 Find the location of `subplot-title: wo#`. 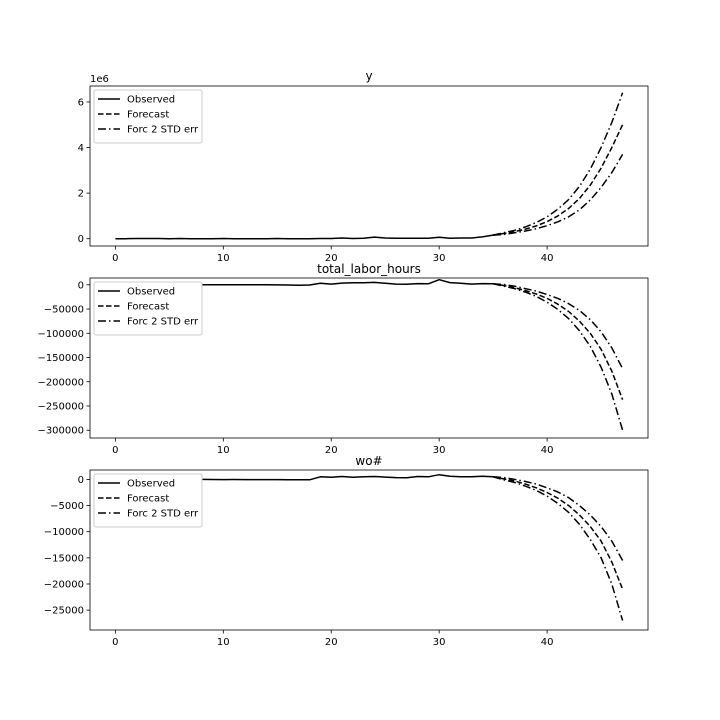

subplot-title: wo# is located at coordinates (368, 461).